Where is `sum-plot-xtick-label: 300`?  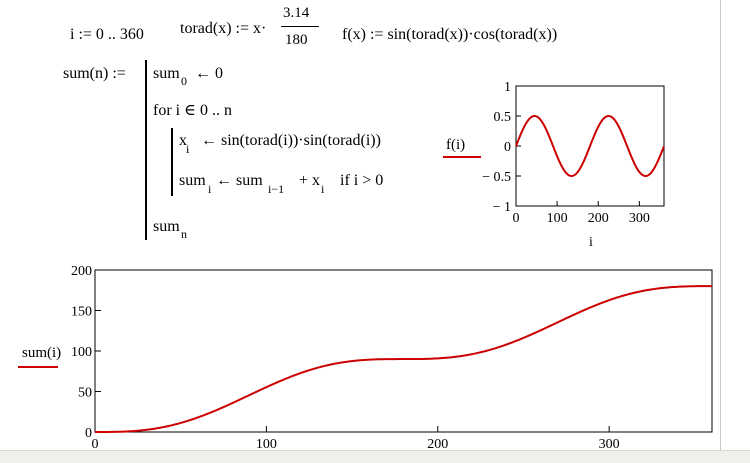 sum-plot-xtick-label: 300 is located at coordinates (609, 443).